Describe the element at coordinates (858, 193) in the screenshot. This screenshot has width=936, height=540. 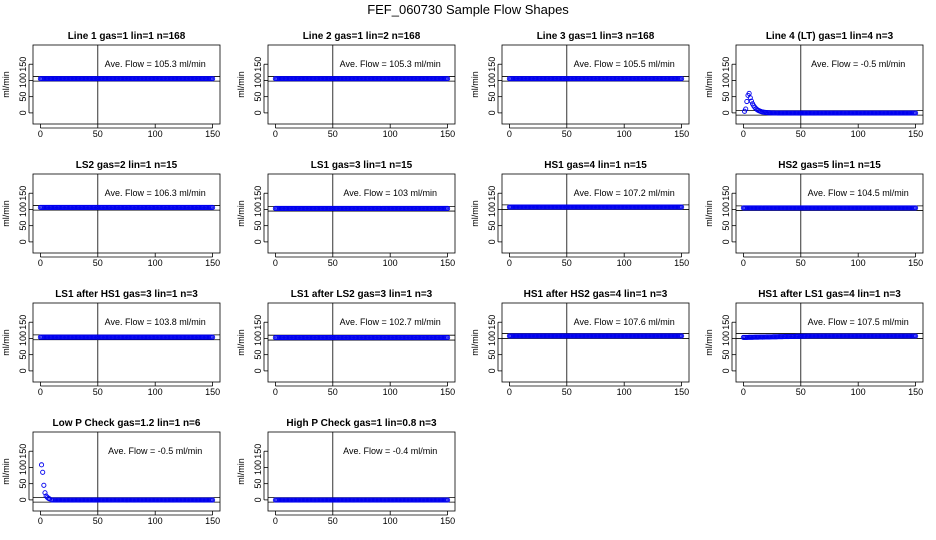
I see `average-flow-annotation: Ave. Flow = 104.5 ml/min` at that location.